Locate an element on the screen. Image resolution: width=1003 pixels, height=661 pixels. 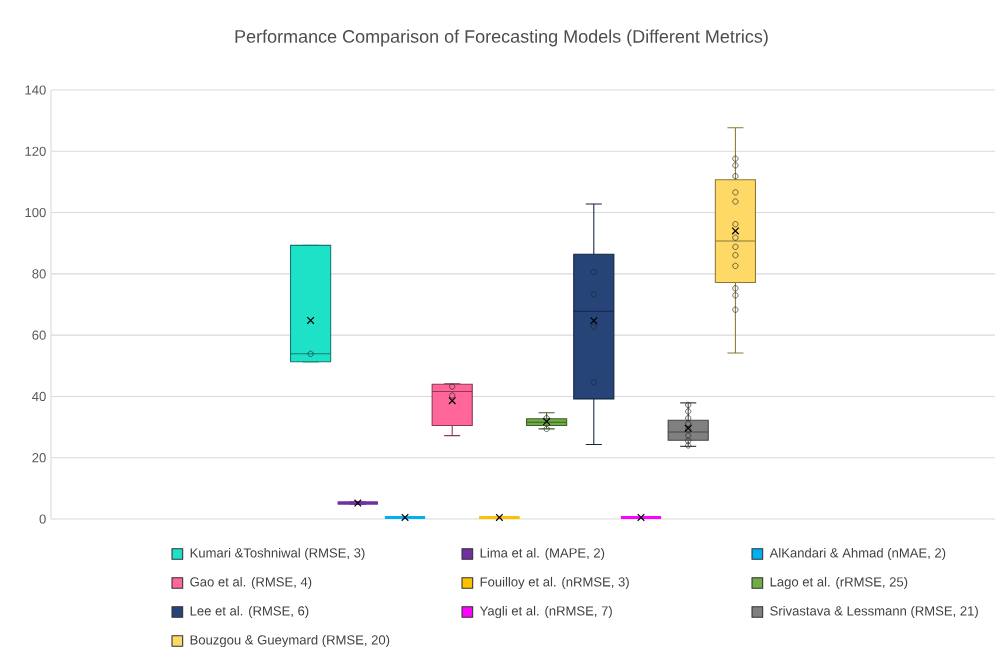
y-tick-label: 100 is located at coordinates (35, 212).